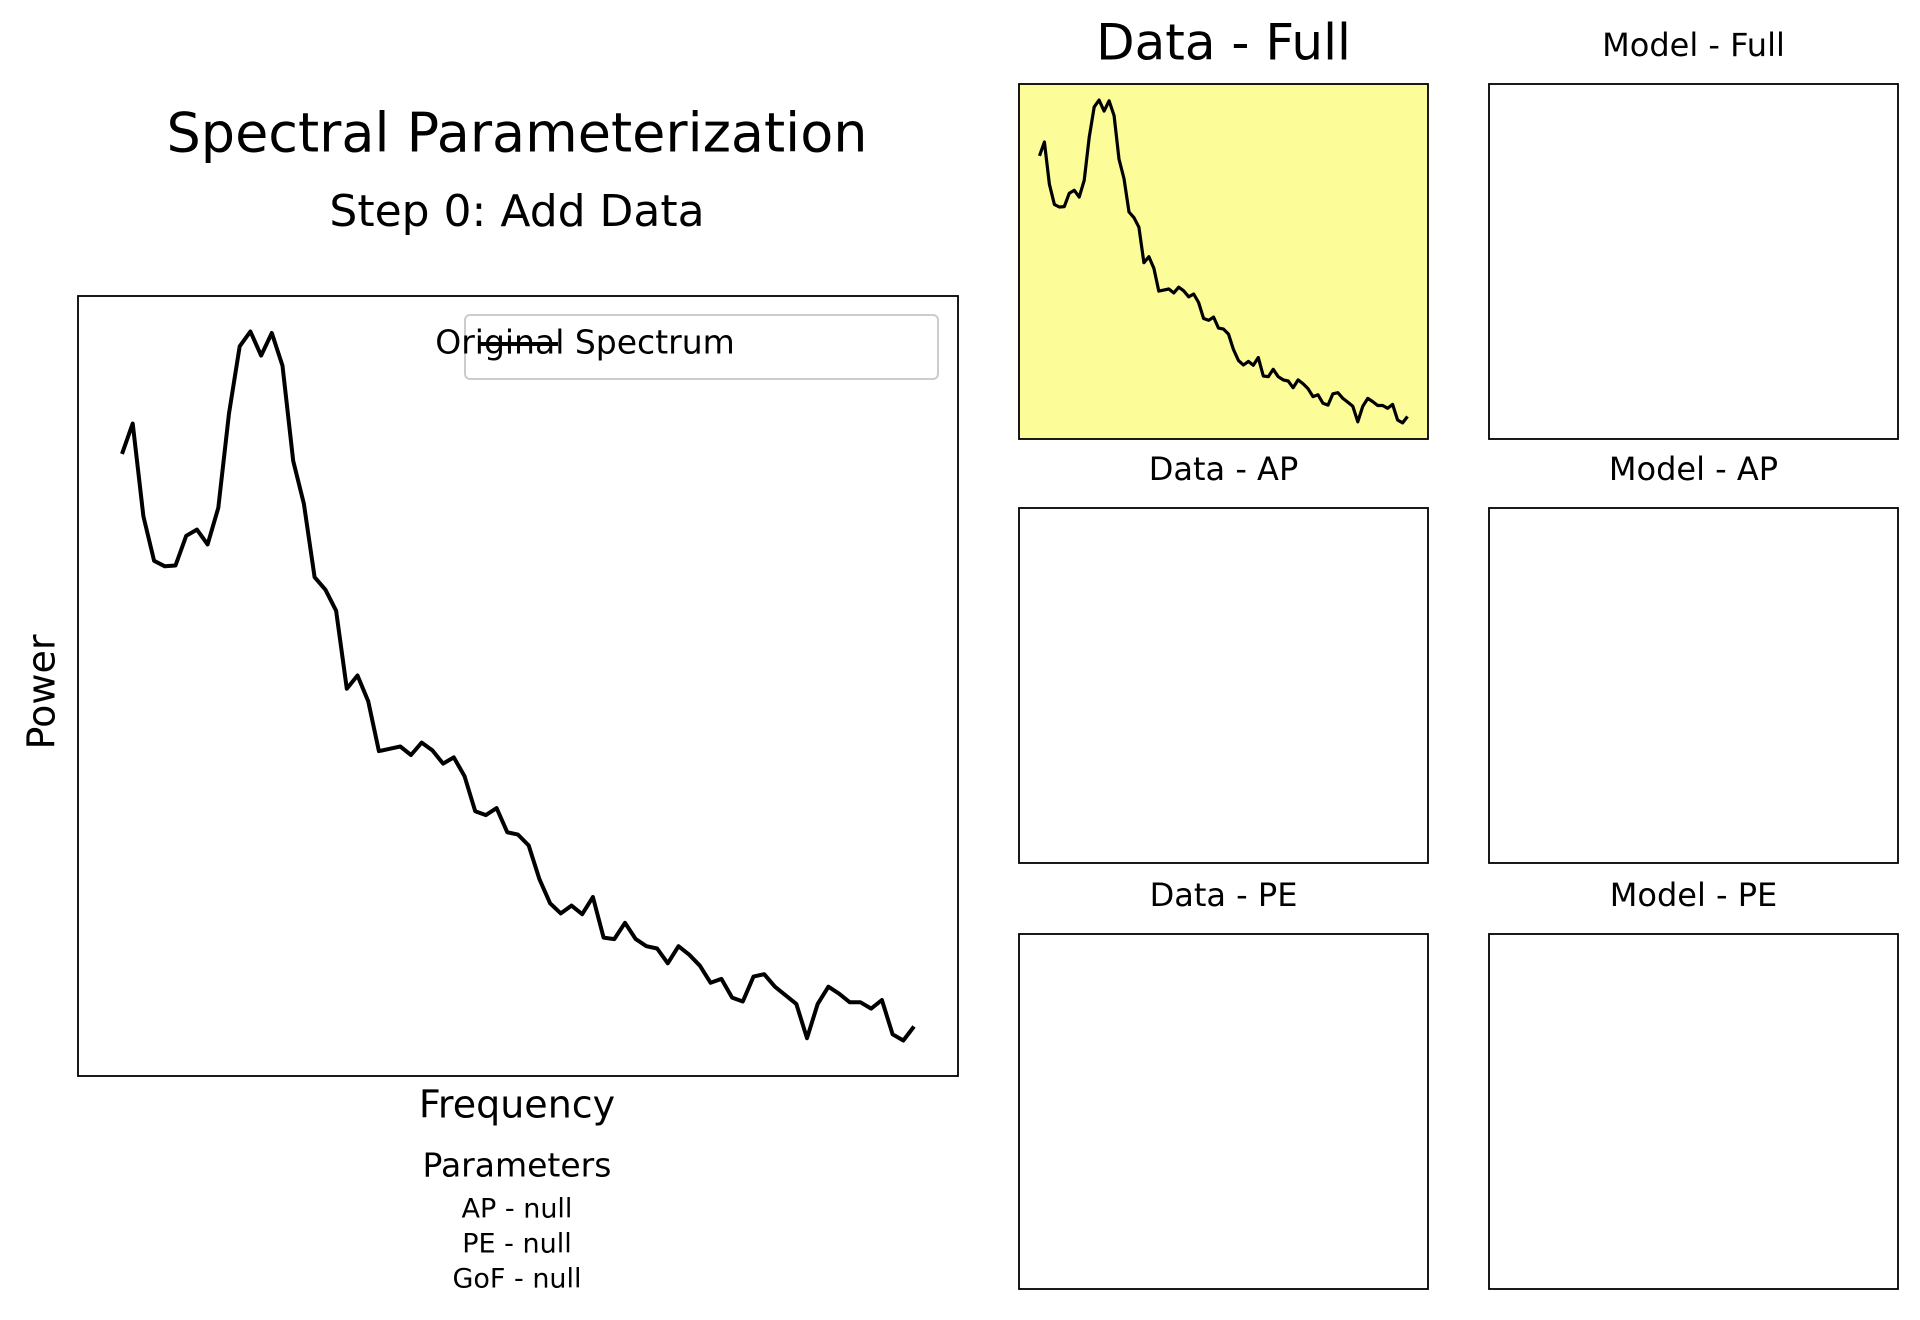 The image size is (1920, 1320). Describe the element at coordinates (1223, 43) in the screenshot. I see `panel-title: Data - Full` at that location.